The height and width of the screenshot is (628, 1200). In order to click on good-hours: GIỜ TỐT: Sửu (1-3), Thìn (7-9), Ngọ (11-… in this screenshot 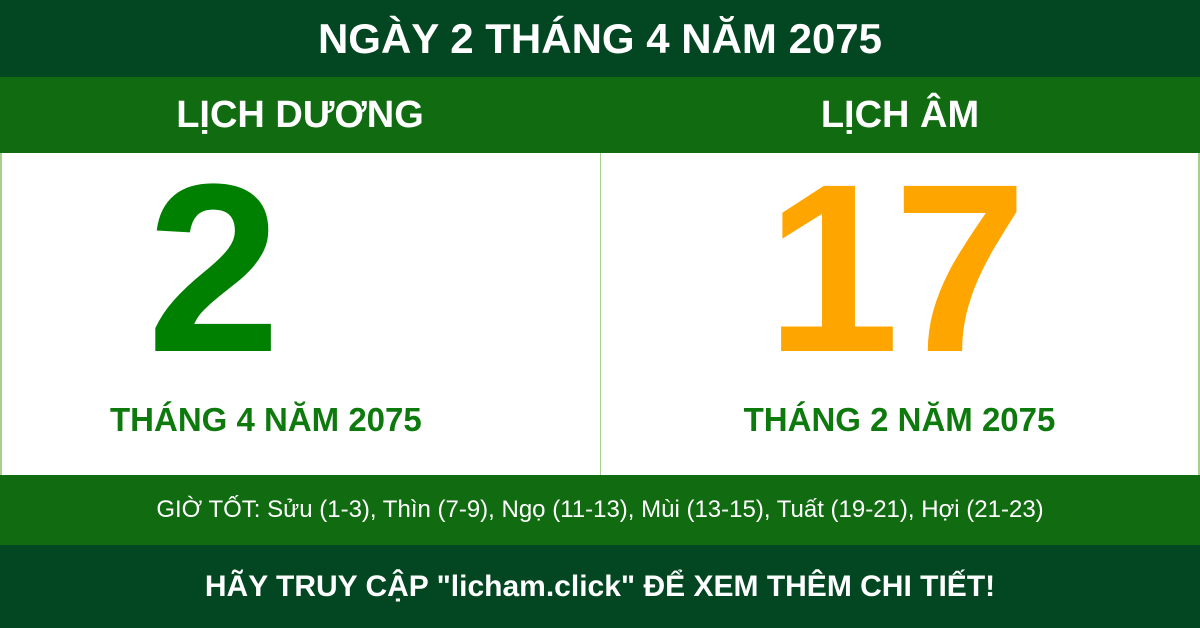, I will do `click(600, 510)`.